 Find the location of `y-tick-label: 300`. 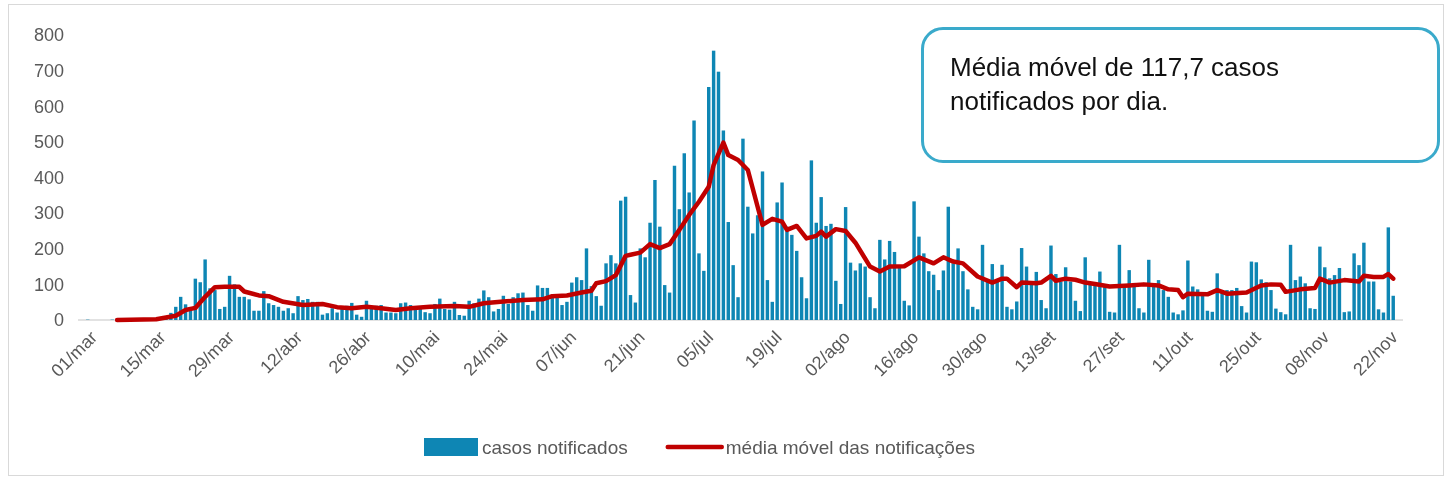

y-tick-label: 300 is located at coordinates (48, 213).